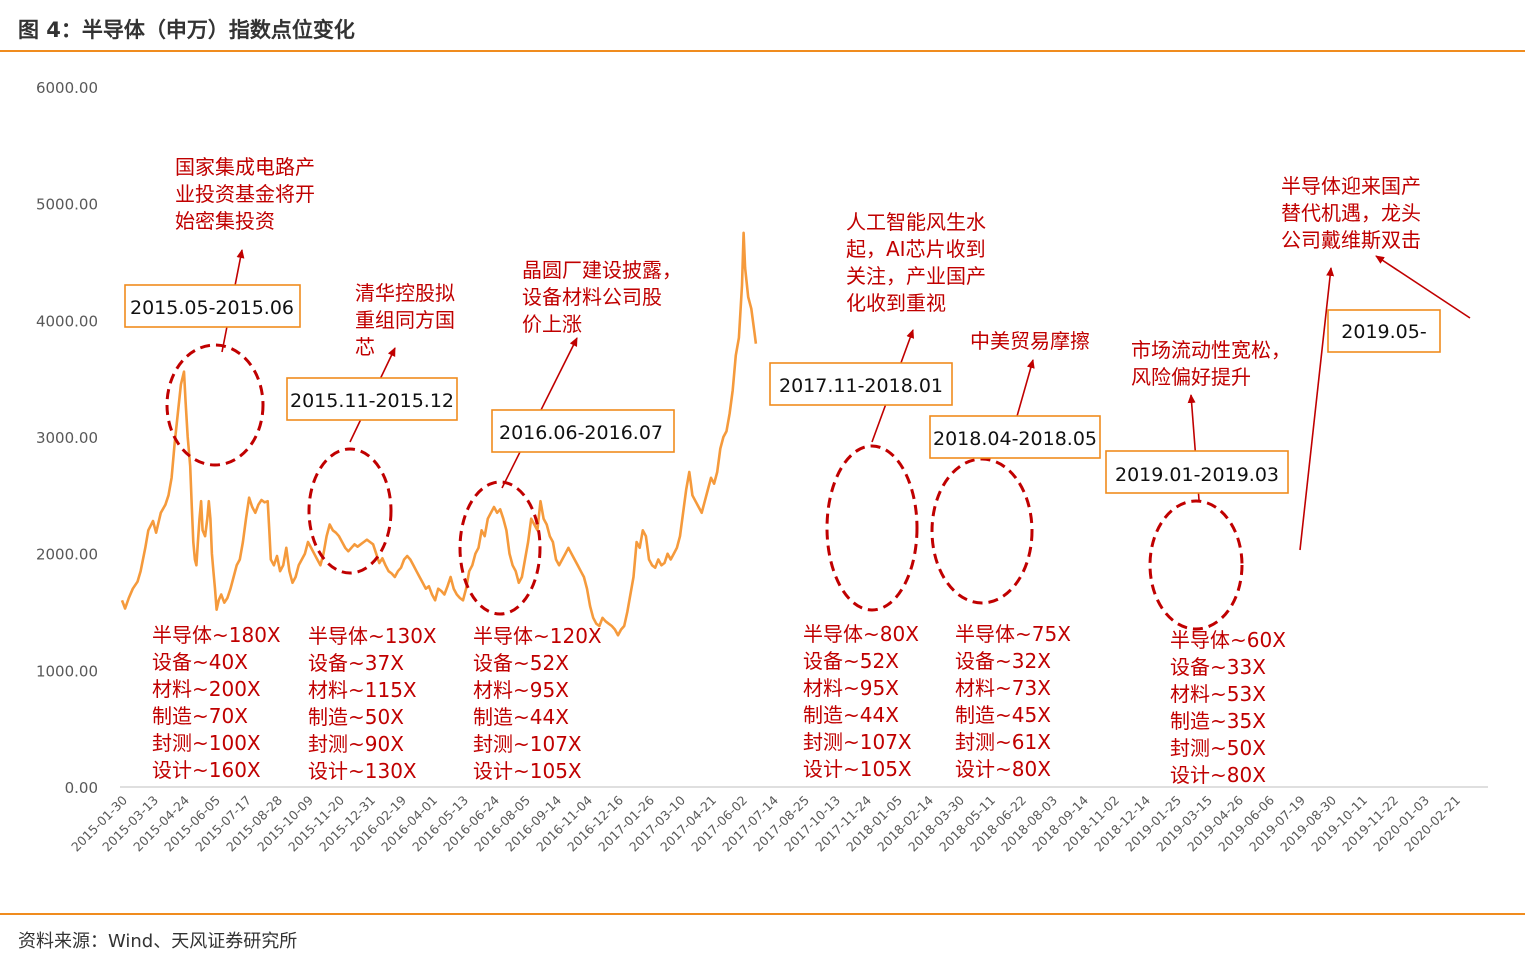 This screenshot has height=960, width=1537. Describe the element at coordinates (158, 941) in the screenshot. I see `source-note: 资料来源：Wind、天风证券研究所` at that location.